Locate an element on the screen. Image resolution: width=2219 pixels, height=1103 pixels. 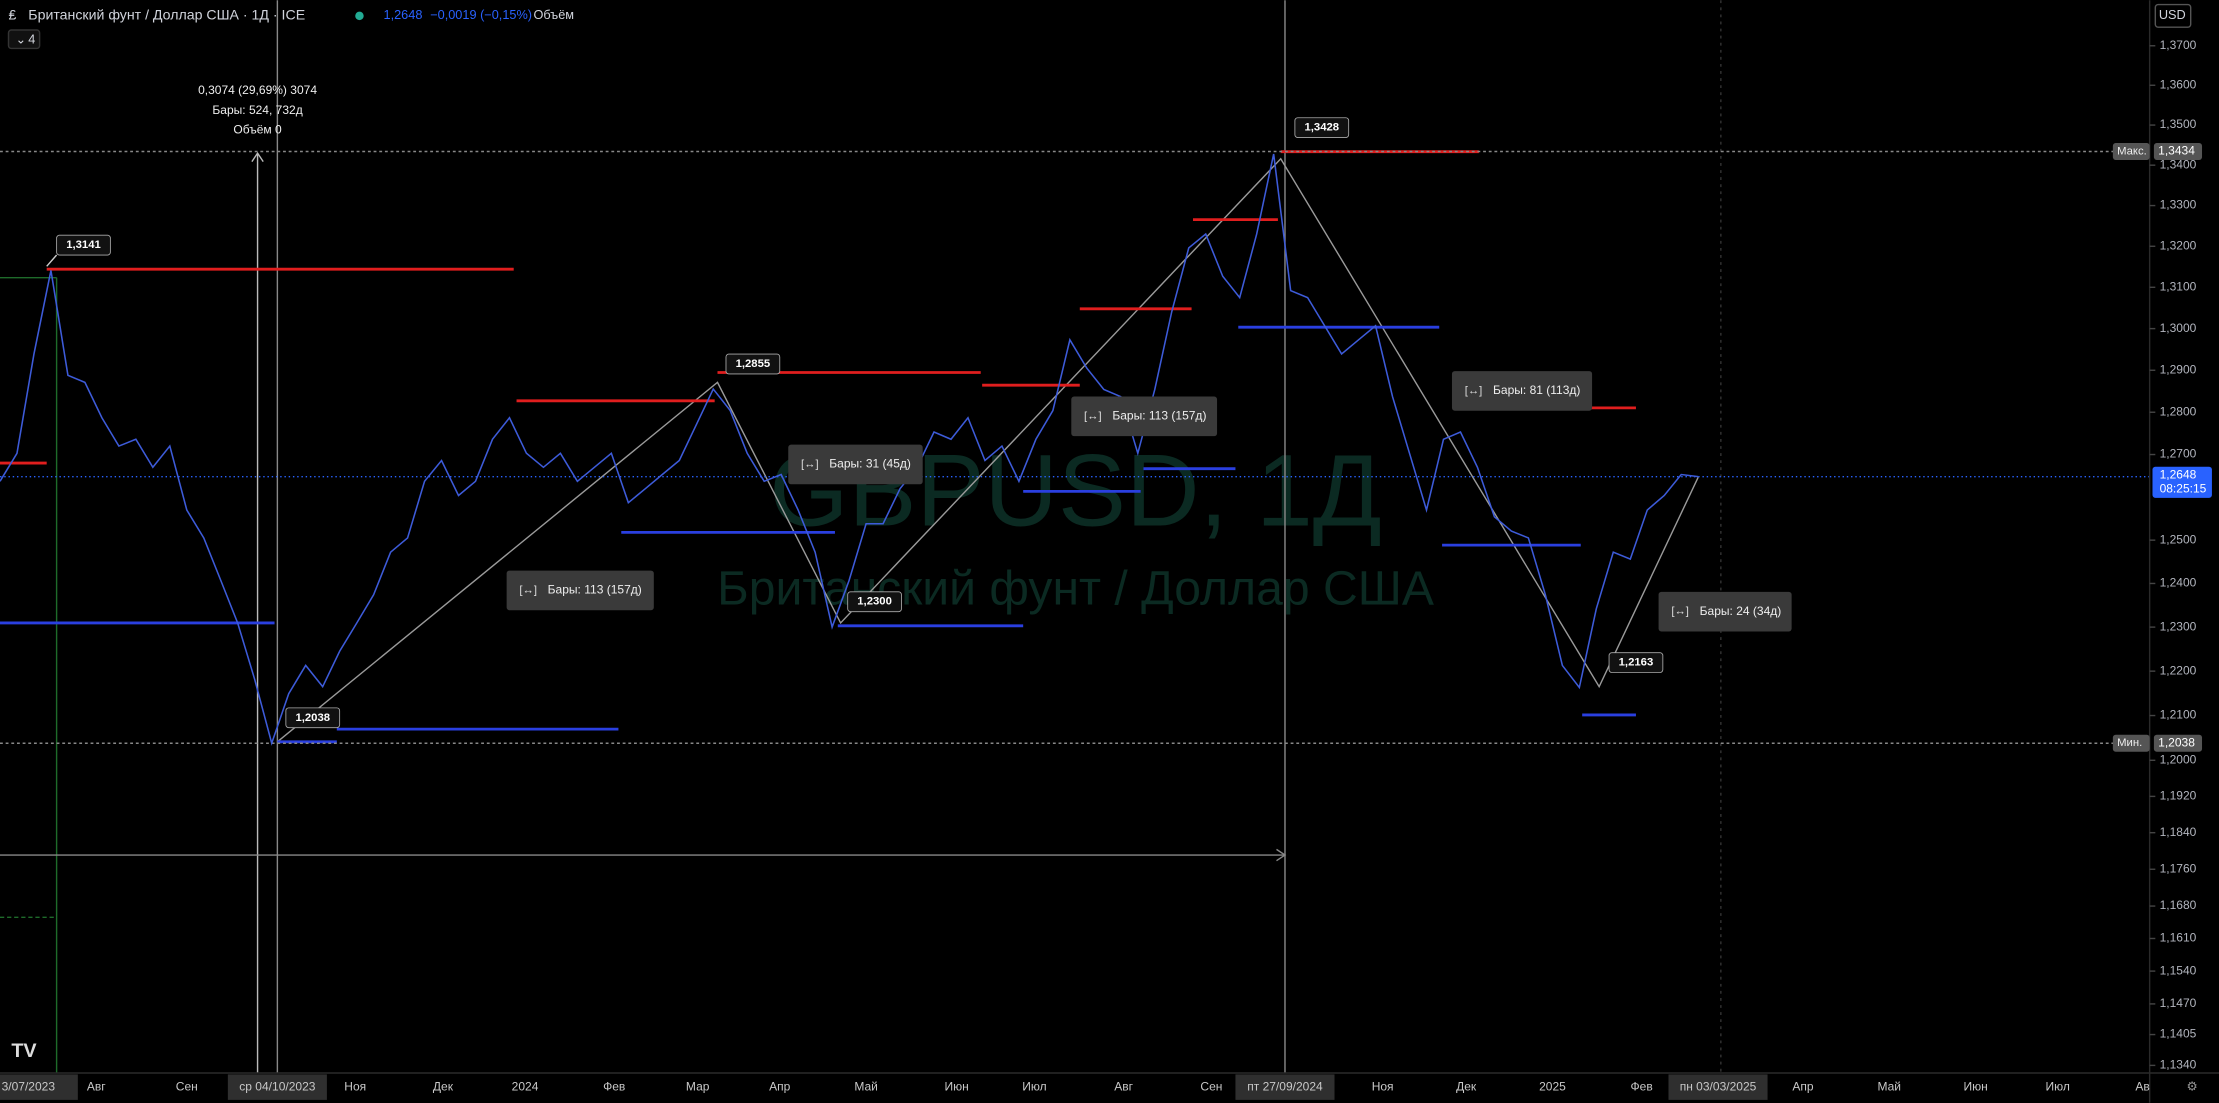
price-callout: 1,2038 is located at coordinates (312, 718).